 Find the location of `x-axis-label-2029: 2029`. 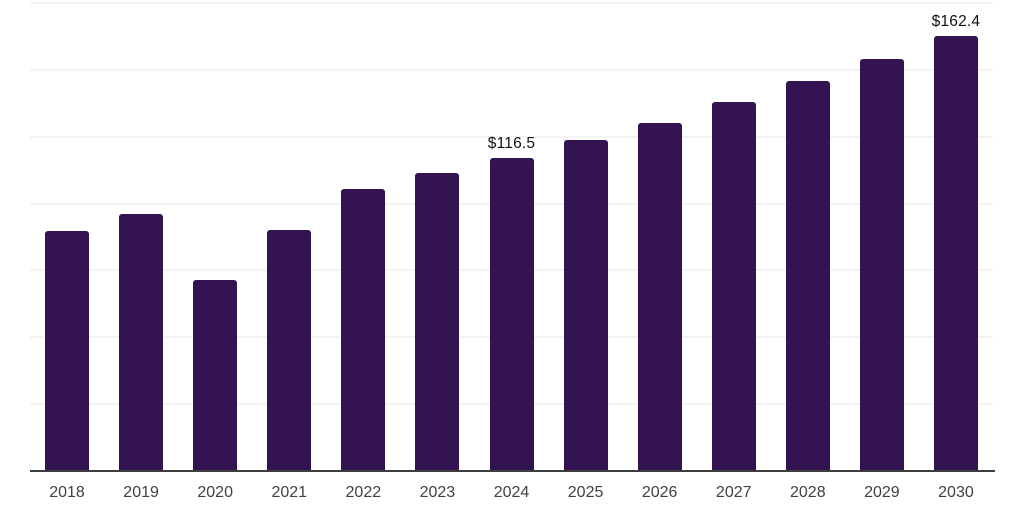

x-axis-label-2029: 2029 is located at coordinates (882, 492).